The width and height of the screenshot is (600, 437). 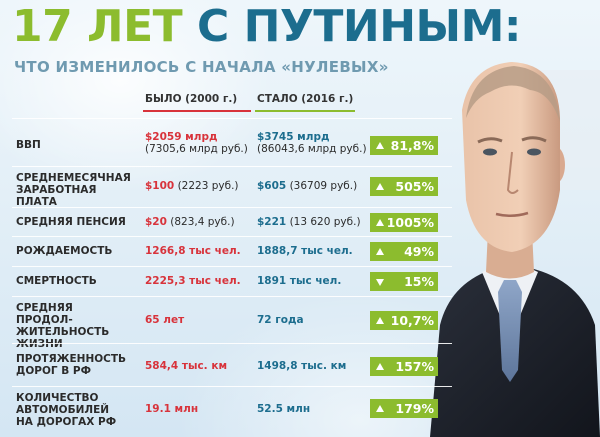 I want to click on row-label-cars: КОЛИЧЕСТВО АВТОМОБИЛЕЙ НА ДОРОГАХ РФ, so click(x=66, y=410).